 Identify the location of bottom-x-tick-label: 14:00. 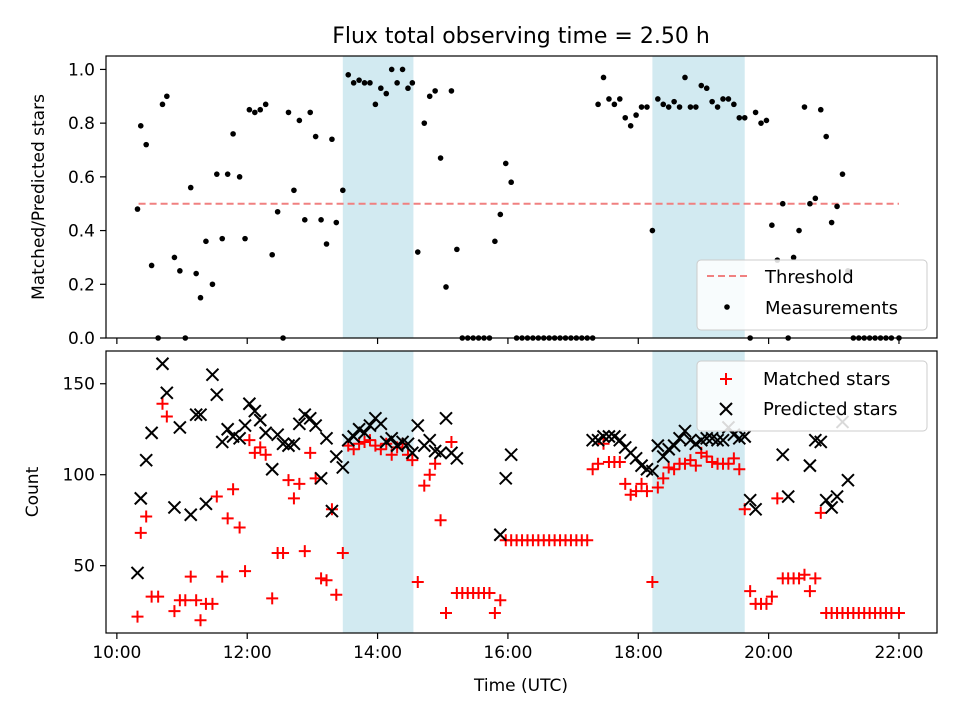
(377, 653).